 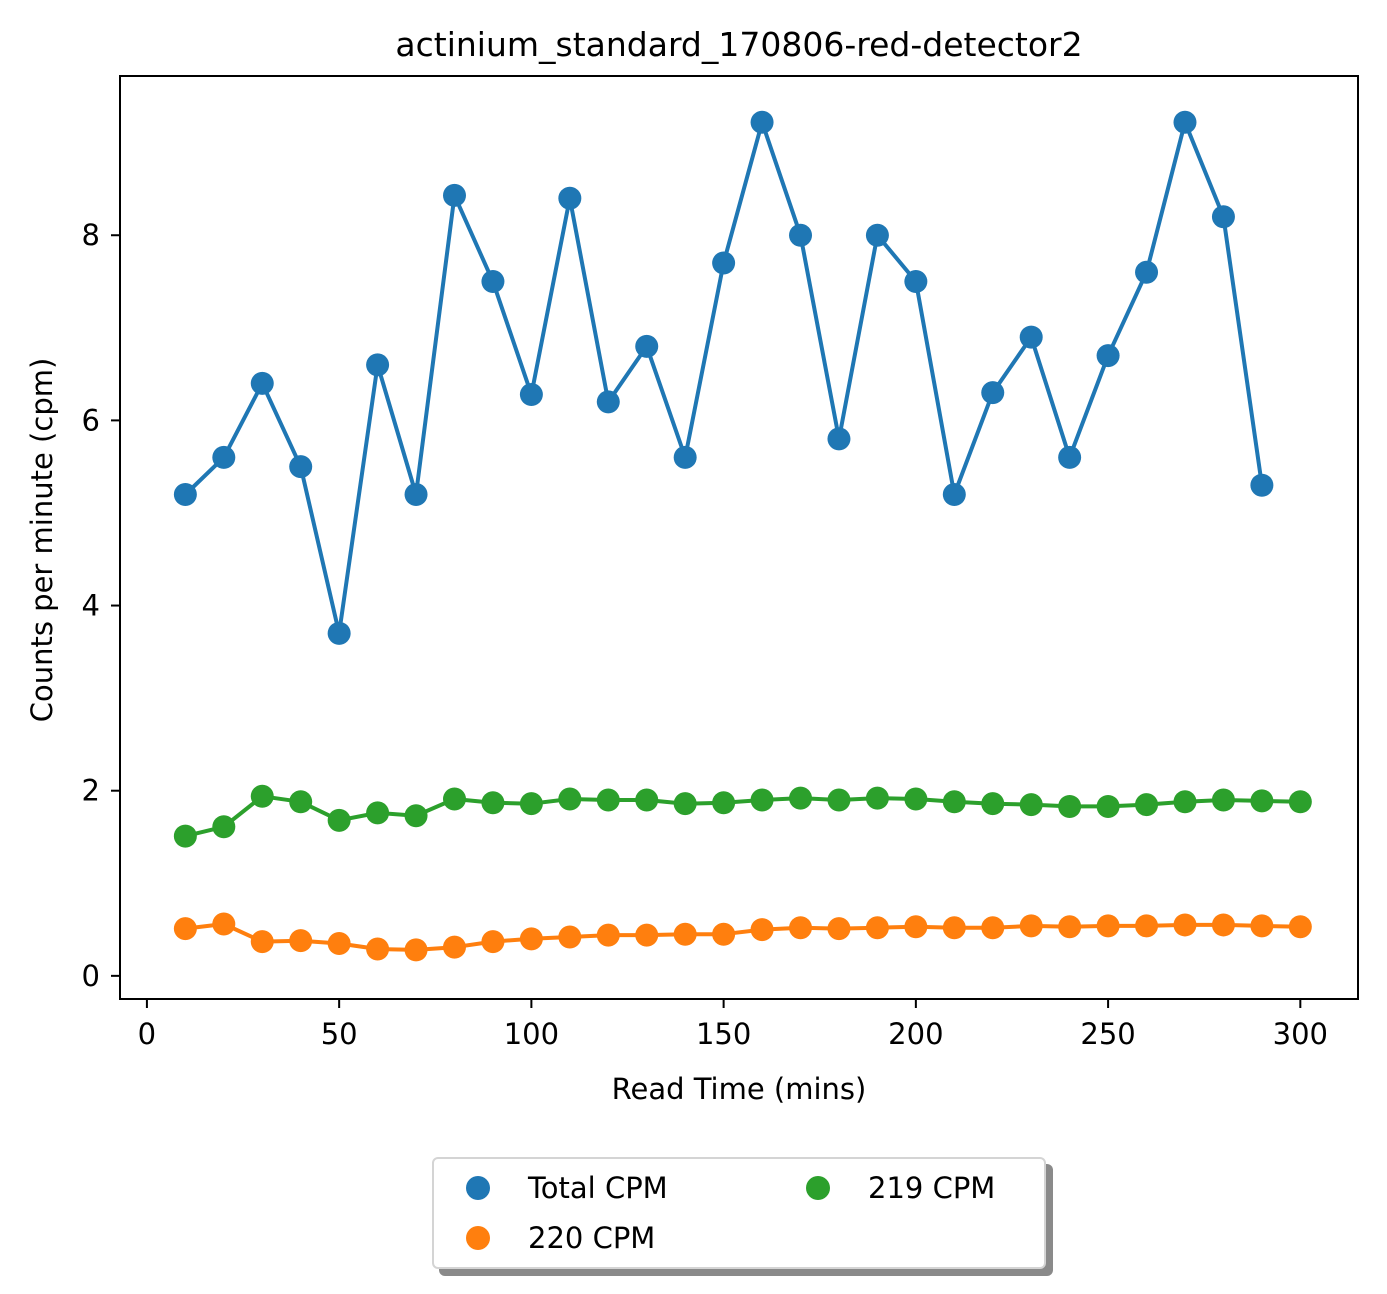 I want to click on legend-entry-total-cpm: Total CPM, so click(x=567, y=1188).